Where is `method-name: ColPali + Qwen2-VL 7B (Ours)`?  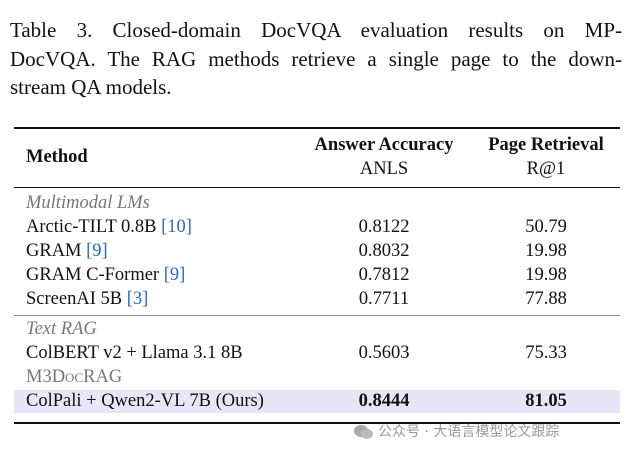
method-name: ColPali + Qwen2-VL 7B (Ours) is located at coordinates (145, 401).